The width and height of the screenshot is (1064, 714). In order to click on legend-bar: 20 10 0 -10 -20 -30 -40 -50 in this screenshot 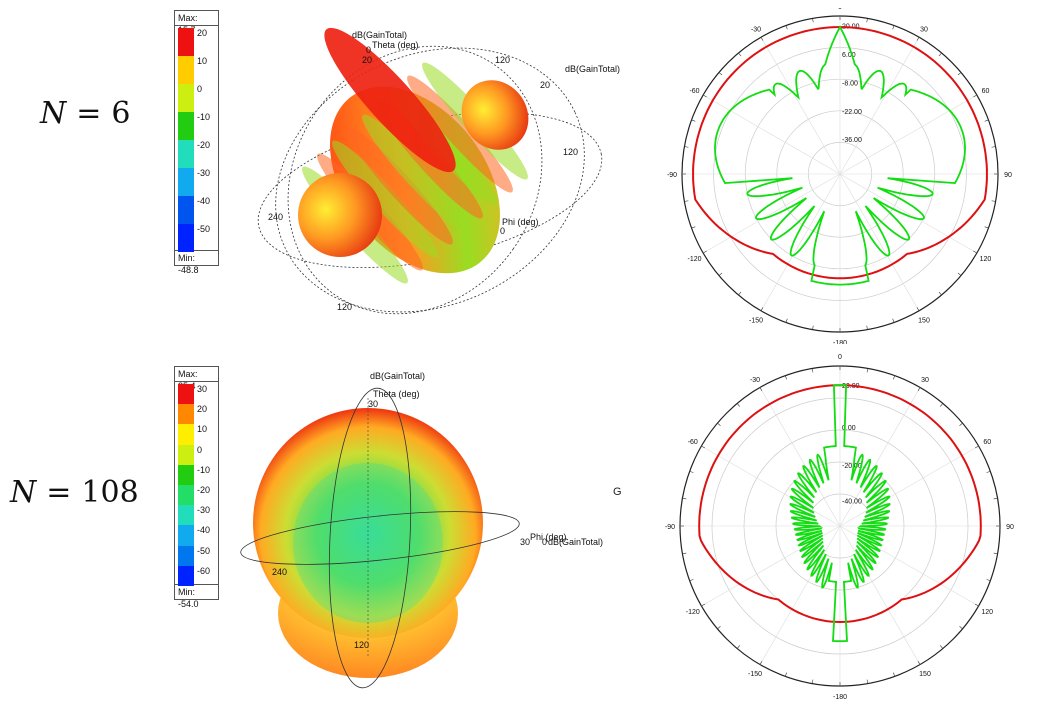, I will do `click(196, 139)`.